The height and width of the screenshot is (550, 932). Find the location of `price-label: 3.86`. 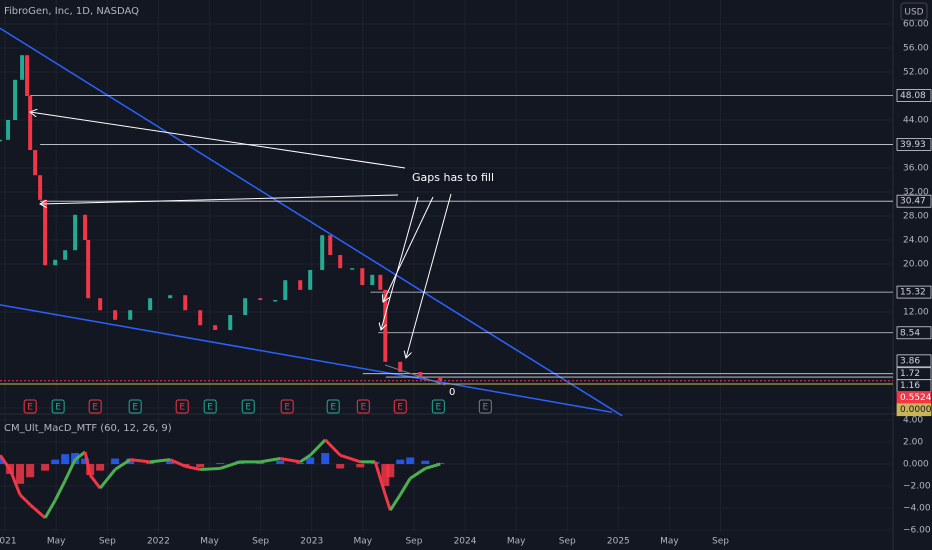

price-label: 3.86 is located at coordinates (910, 361).